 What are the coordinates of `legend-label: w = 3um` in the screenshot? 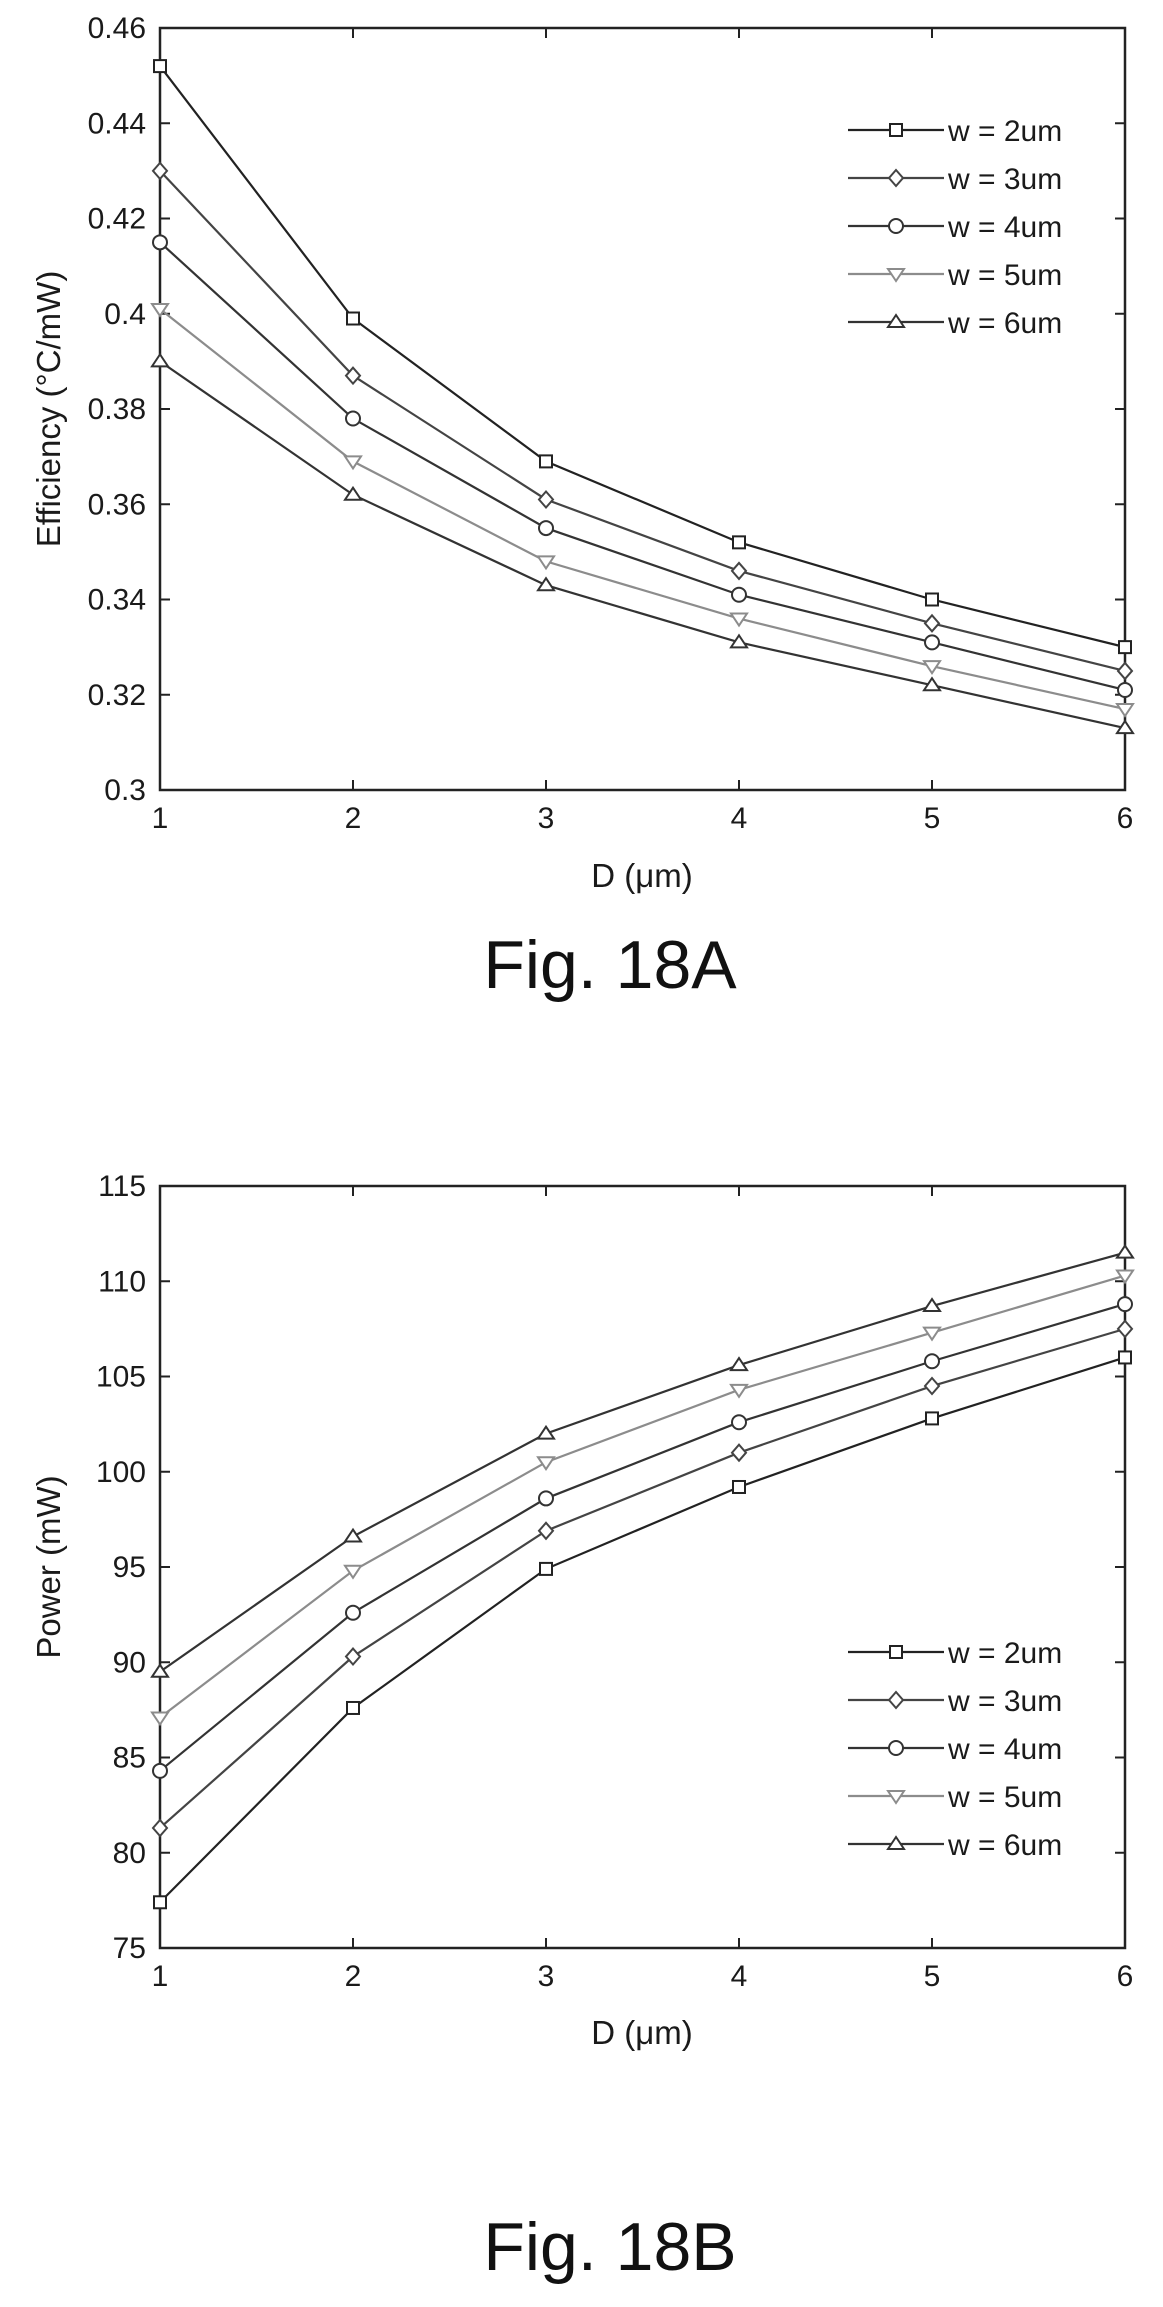 It's located at (1004, 1701).